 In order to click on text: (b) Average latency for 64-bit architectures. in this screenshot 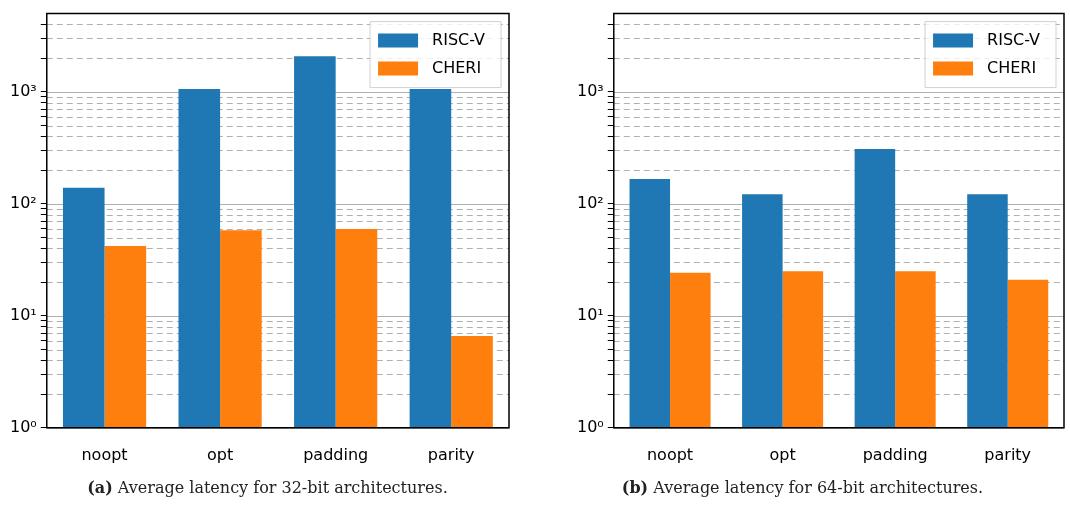, I will do `click(802, 487)`.